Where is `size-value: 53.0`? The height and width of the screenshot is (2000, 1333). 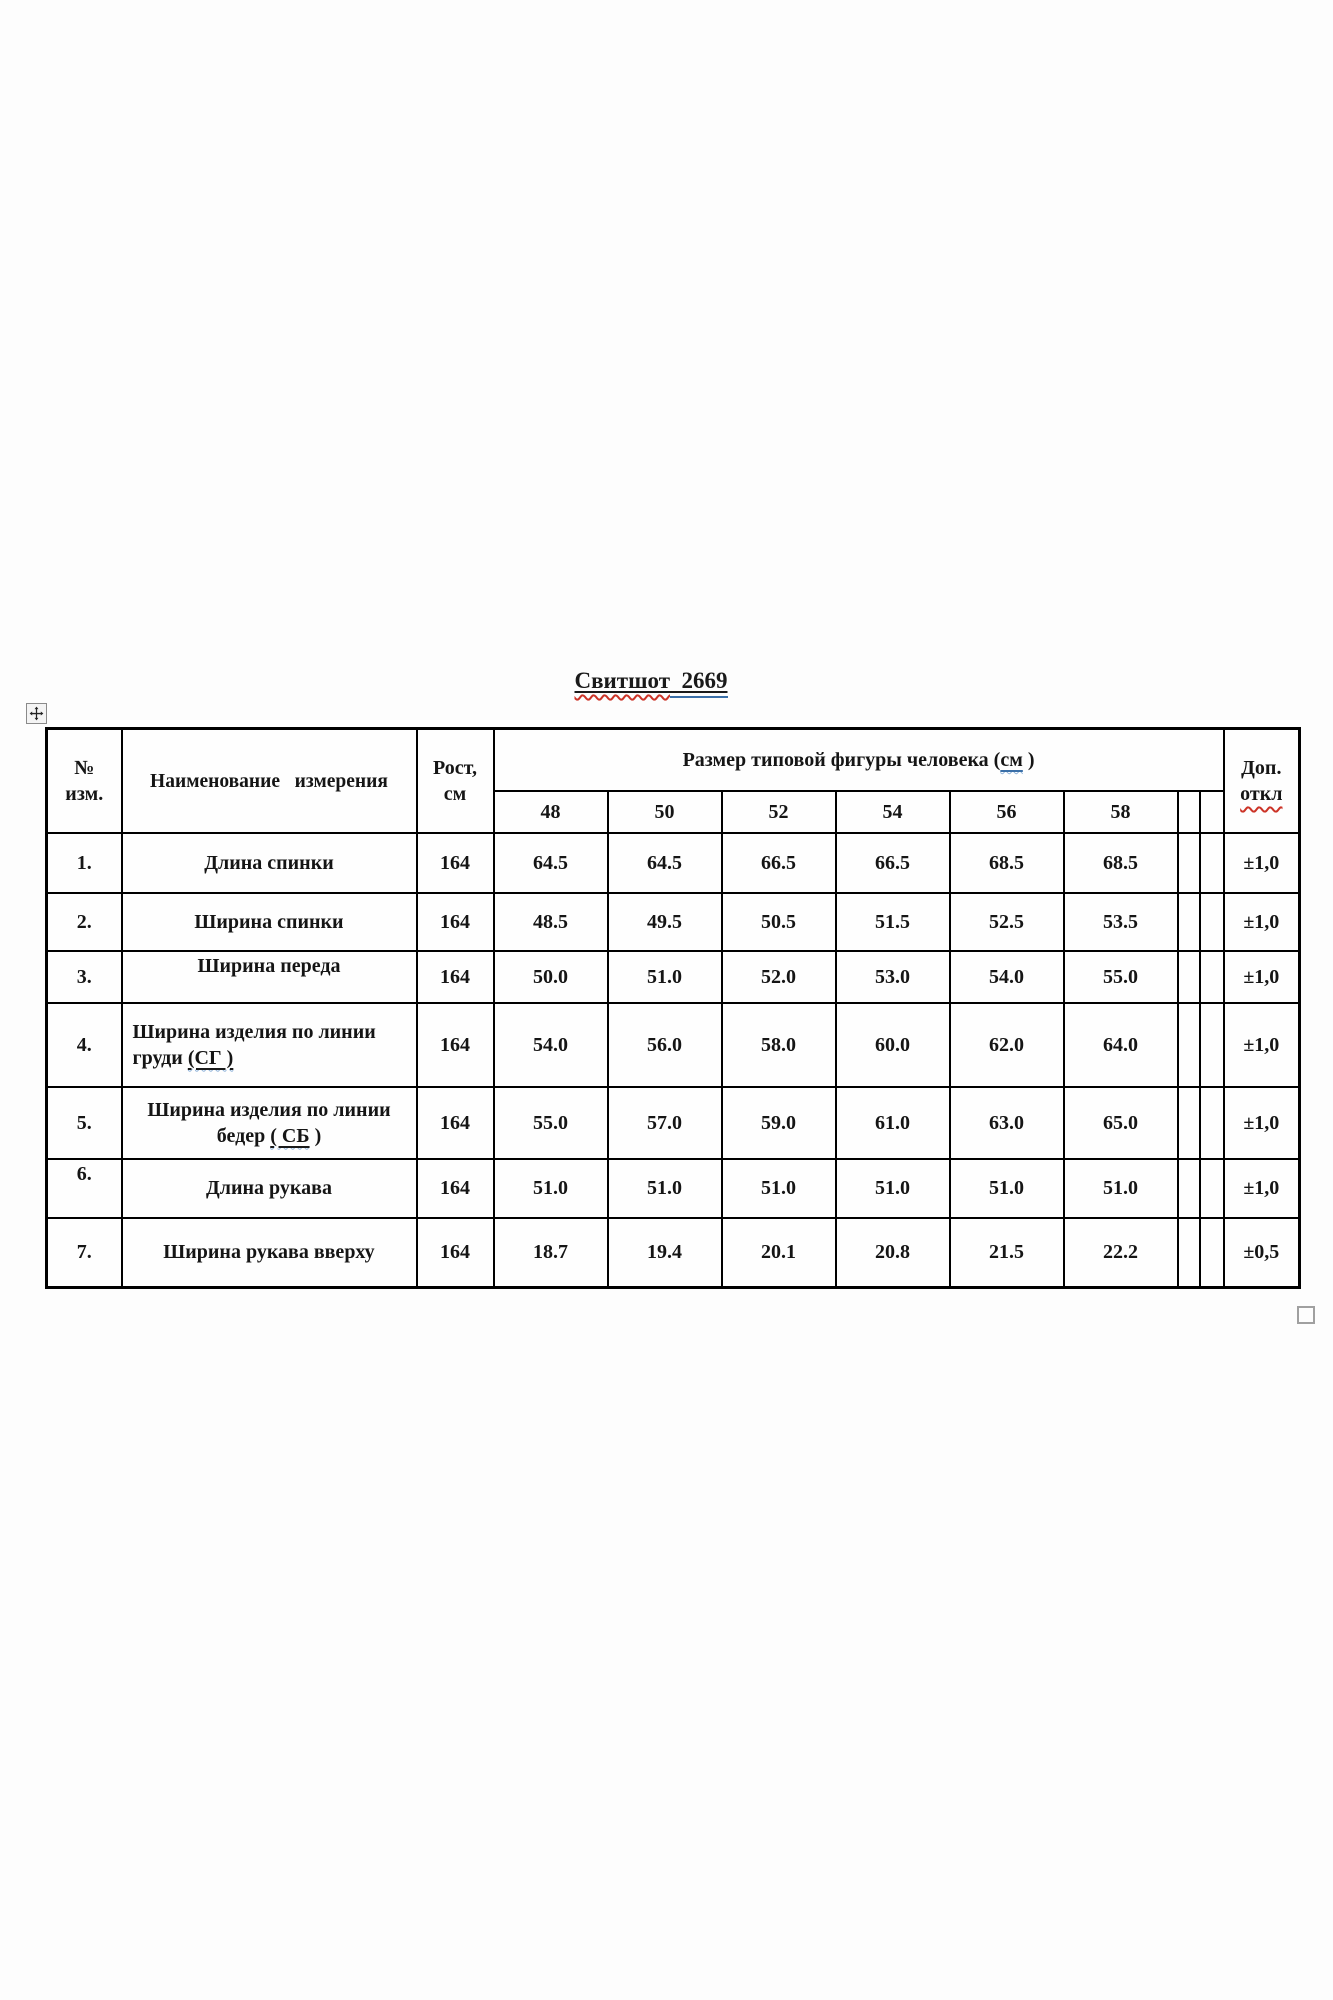
size-value: 53.0 is located at coordinates (892, 976).